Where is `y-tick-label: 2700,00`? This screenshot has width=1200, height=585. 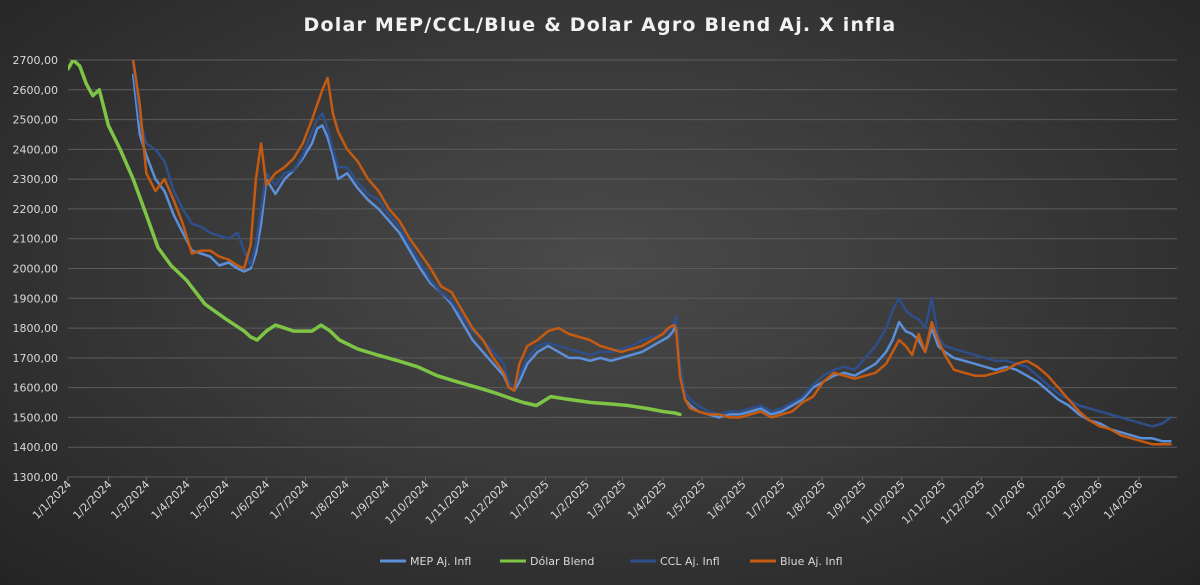 y-tick-label: 2700,00 is located at coordinates (36, 60).